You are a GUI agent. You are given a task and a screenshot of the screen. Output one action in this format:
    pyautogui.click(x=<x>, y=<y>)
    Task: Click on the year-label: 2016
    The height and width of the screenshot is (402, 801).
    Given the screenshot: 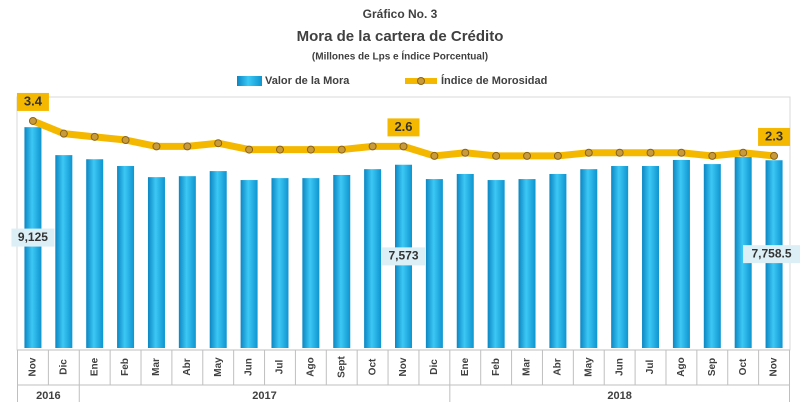 What is the action you would take?
    pyautogui.click(x=48, y=396)
    